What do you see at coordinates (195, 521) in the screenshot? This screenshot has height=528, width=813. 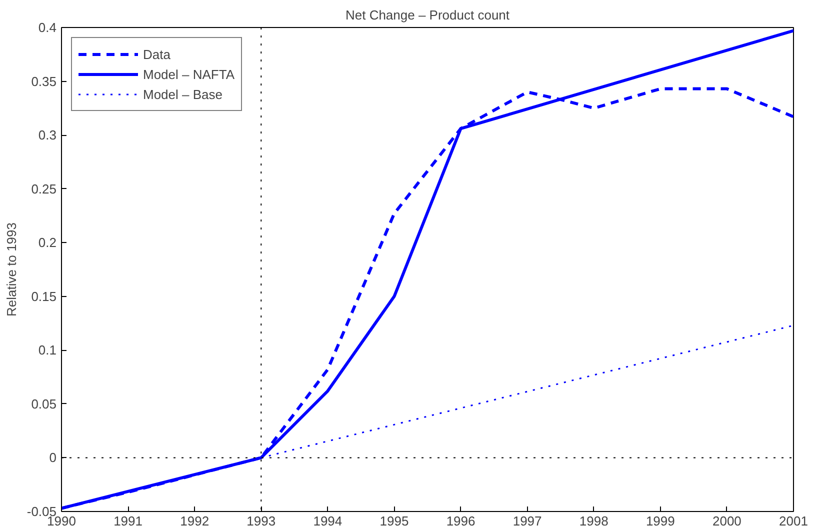 I see `x-tick-label: 1992` at bounding box center [195, 521].